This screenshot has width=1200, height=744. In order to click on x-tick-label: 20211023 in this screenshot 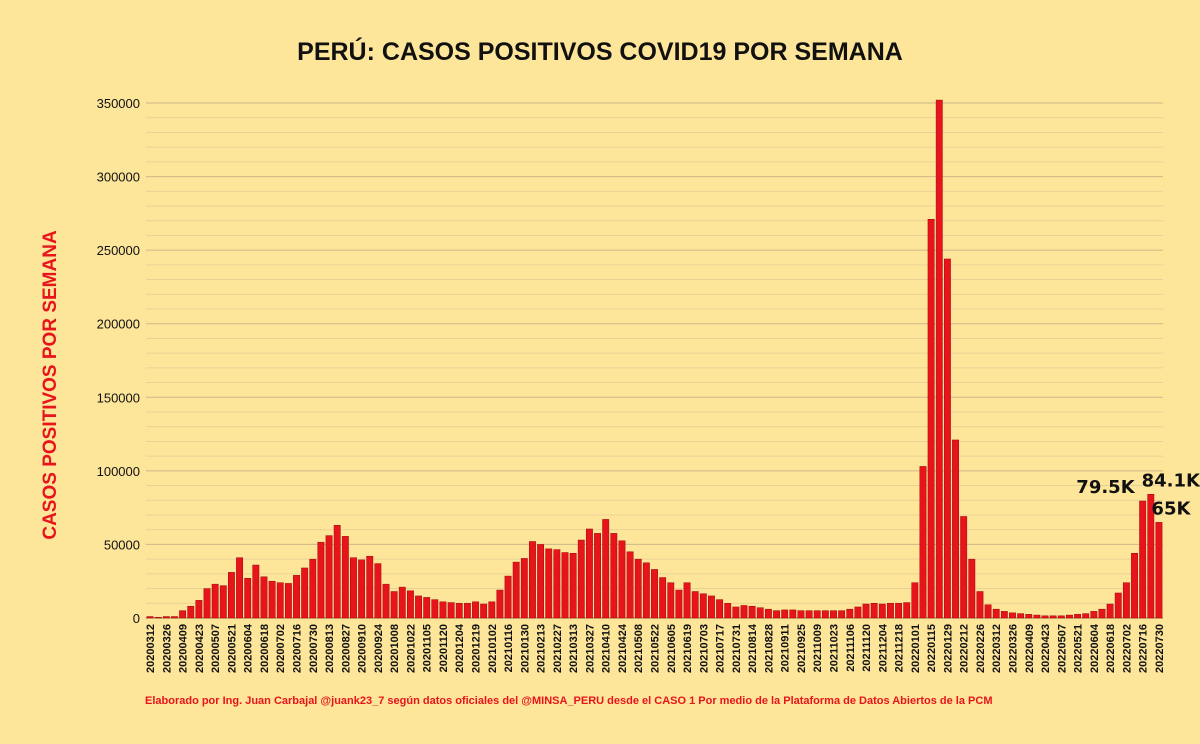, I will do `click(834, 648)`.